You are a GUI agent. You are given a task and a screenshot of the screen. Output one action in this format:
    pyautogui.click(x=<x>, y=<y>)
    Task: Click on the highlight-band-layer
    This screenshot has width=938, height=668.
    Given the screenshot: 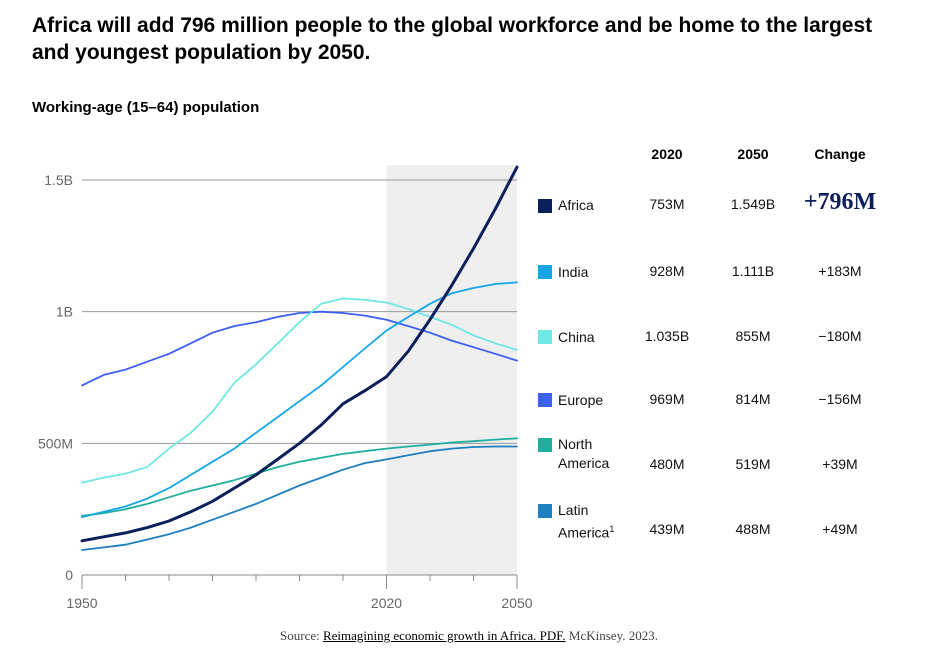 What is the action you would take?
    pyautogui.click(x=451, y=370)
    